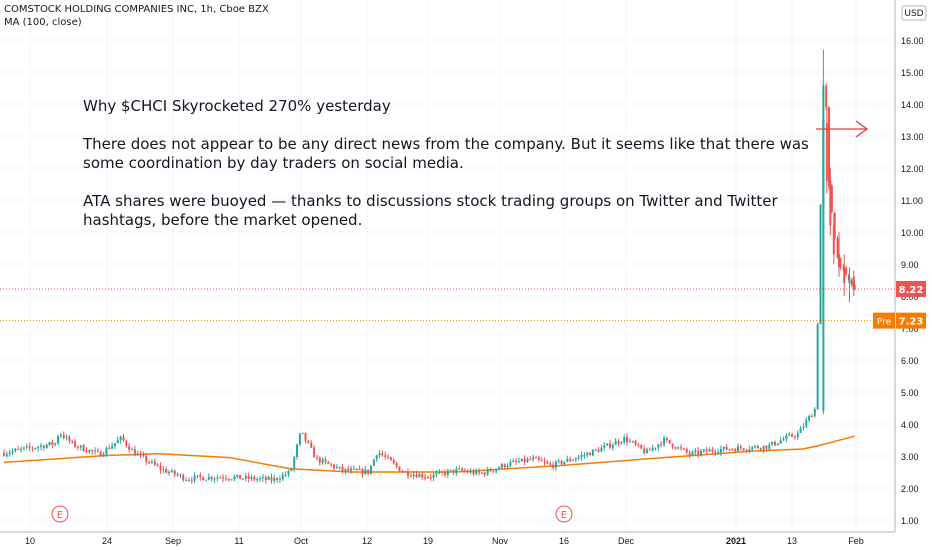  I want to click on y-tick-label: 11.00, so click(912, 201).